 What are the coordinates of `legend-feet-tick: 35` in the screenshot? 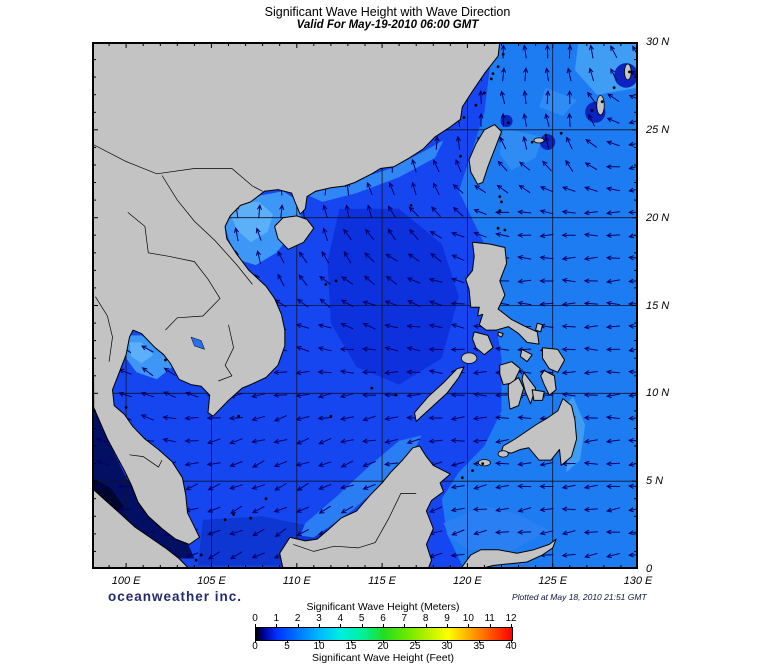 It's located at (479, 646).